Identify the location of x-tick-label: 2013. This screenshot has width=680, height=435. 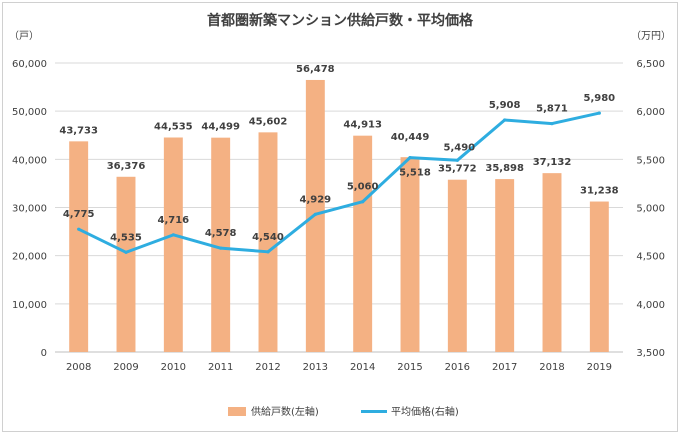
(315, 367).